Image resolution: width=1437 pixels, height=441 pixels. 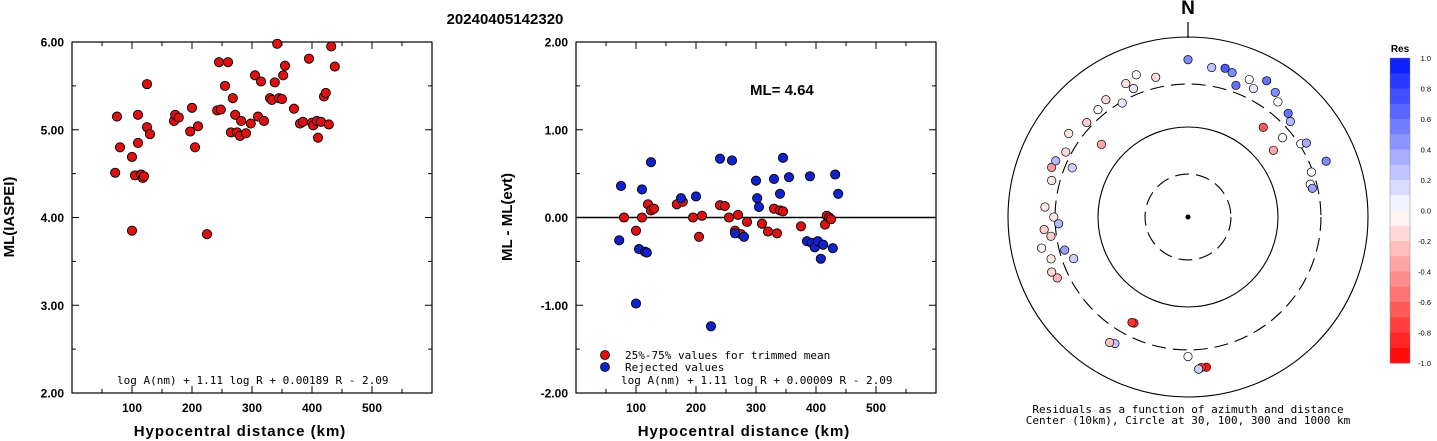 I want to click on y-tick-label: -2.00, so click(x=555, y=394).